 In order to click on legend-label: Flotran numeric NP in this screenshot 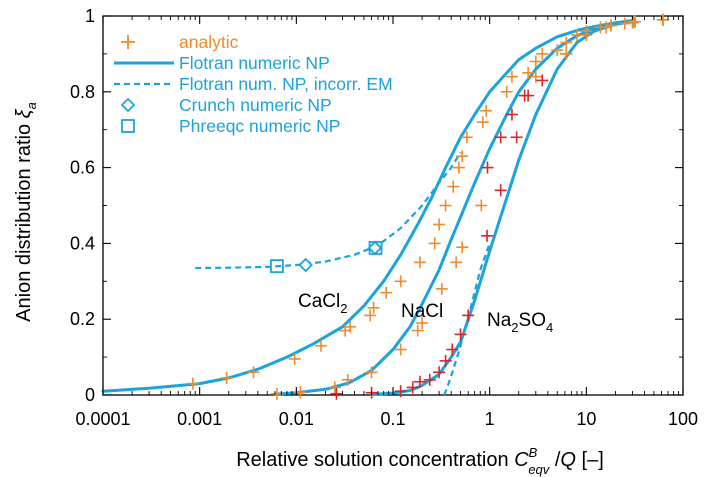, I will do `click(254, 63)`.